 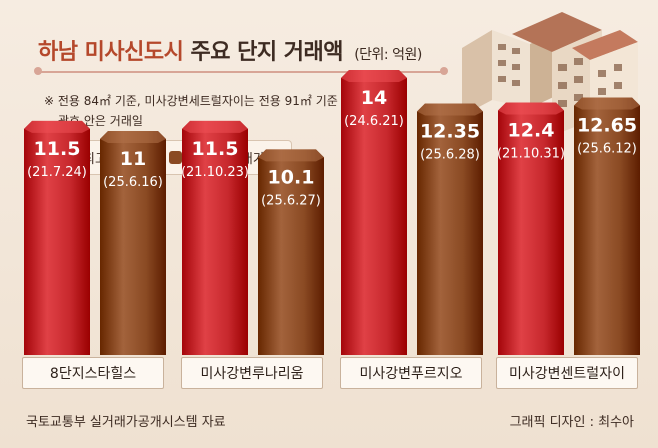 I want to click on value-label-recent-4: 12.65, so click(x=607, y=125).